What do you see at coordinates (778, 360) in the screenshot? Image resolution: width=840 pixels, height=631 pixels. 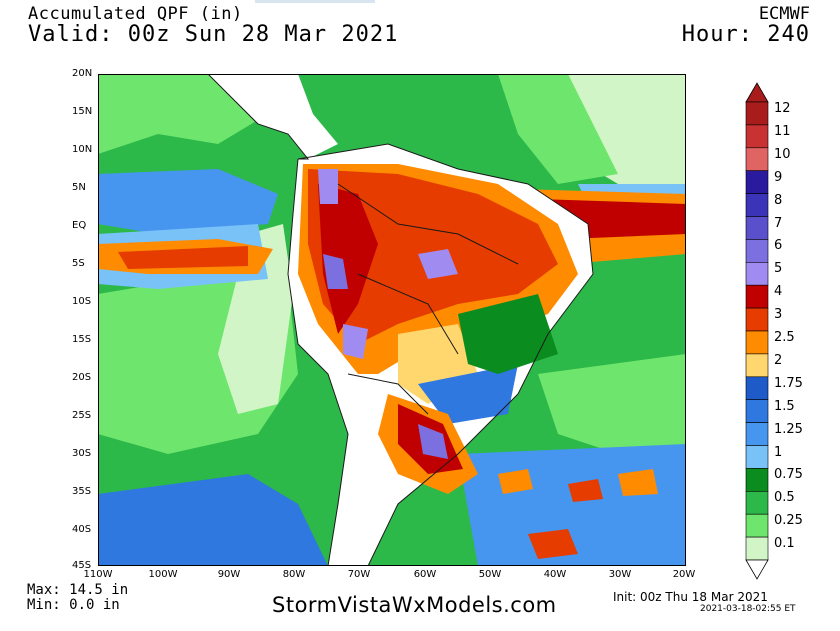 I see `legend-label: 2` at bounding box center [778, 360].